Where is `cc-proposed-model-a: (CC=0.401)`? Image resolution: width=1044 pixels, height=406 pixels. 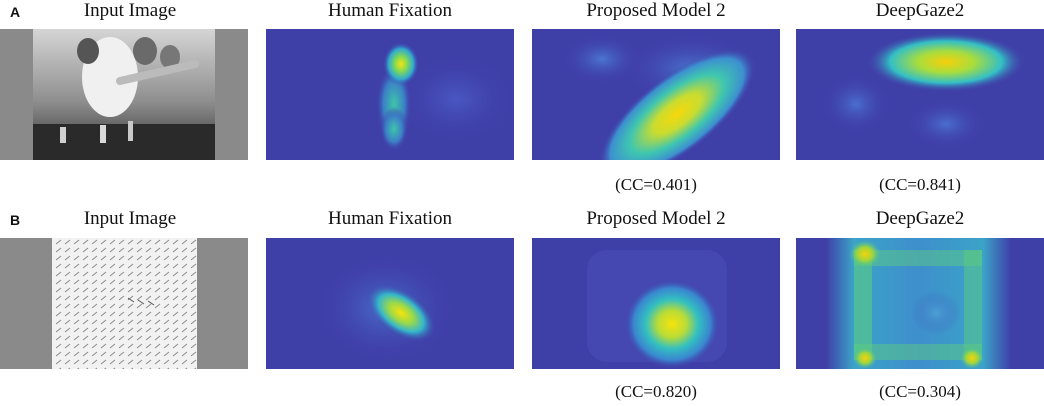
cc-proposed-model-a: (CC=0.401) is located at coordinates (656, 184).